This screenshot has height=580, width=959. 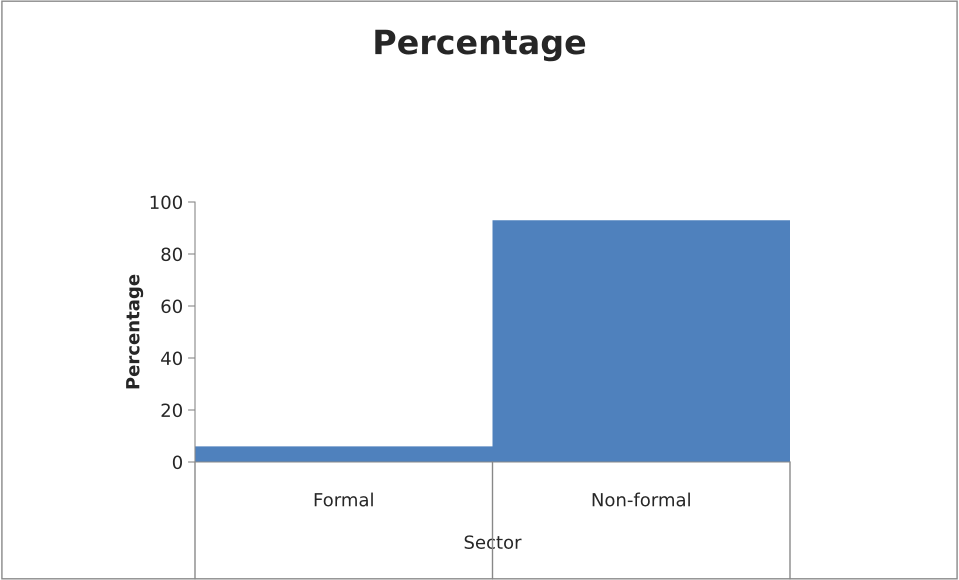 What do you see at coordinates (480, 46) in the screenshot?
I see `chart-title: Percentage` at bounding box center [480, 46].